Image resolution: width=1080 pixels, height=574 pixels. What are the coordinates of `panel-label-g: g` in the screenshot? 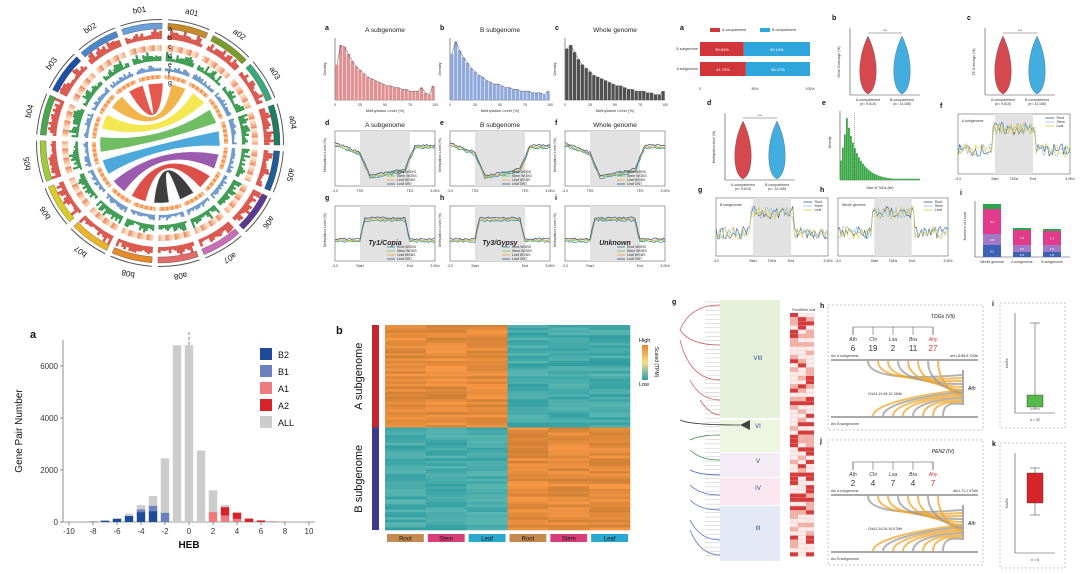 It's located at (700, 190).